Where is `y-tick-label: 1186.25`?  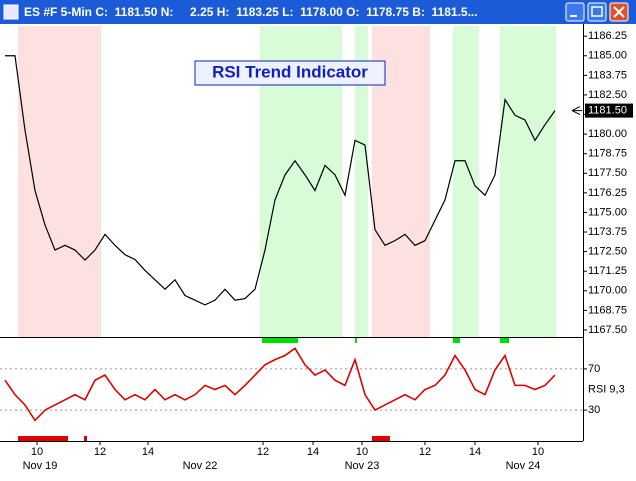 y-tick-label: 1186.25 is located at coordinates (607, 36).